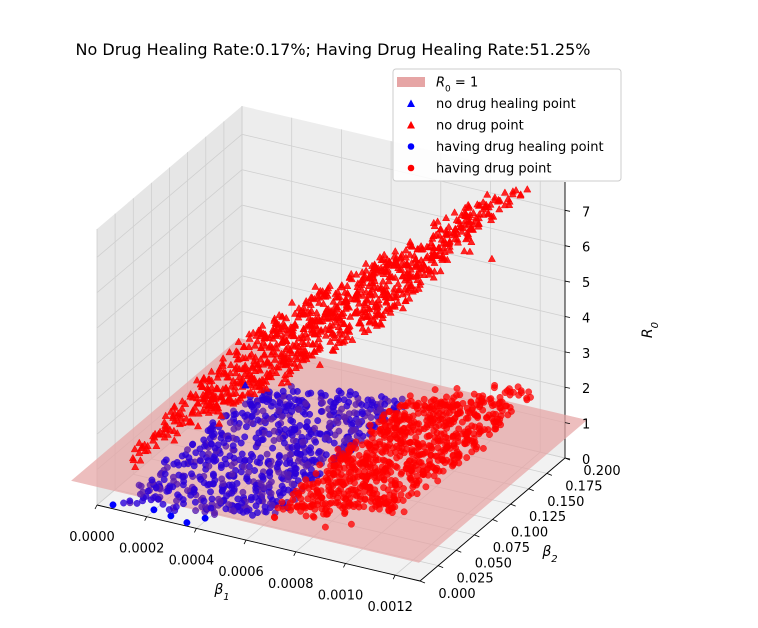 The height and width of the screenshot is (628, 758). Describe the element at coordinates (411, 82) in the screenshot. I see `legend-swatch-plane` at that location.